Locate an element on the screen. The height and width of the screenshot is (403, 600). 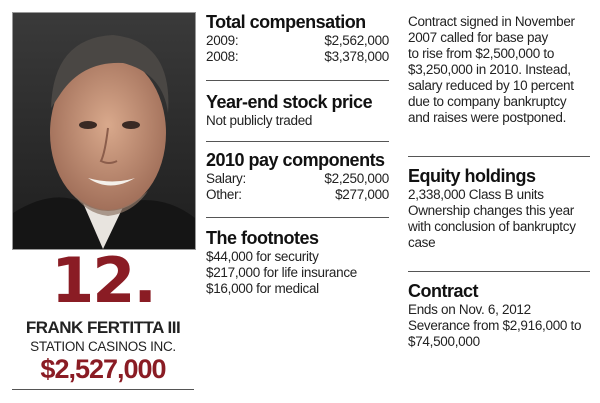
equity-line: Ownership changes this year is located at coordinates (491, 210).